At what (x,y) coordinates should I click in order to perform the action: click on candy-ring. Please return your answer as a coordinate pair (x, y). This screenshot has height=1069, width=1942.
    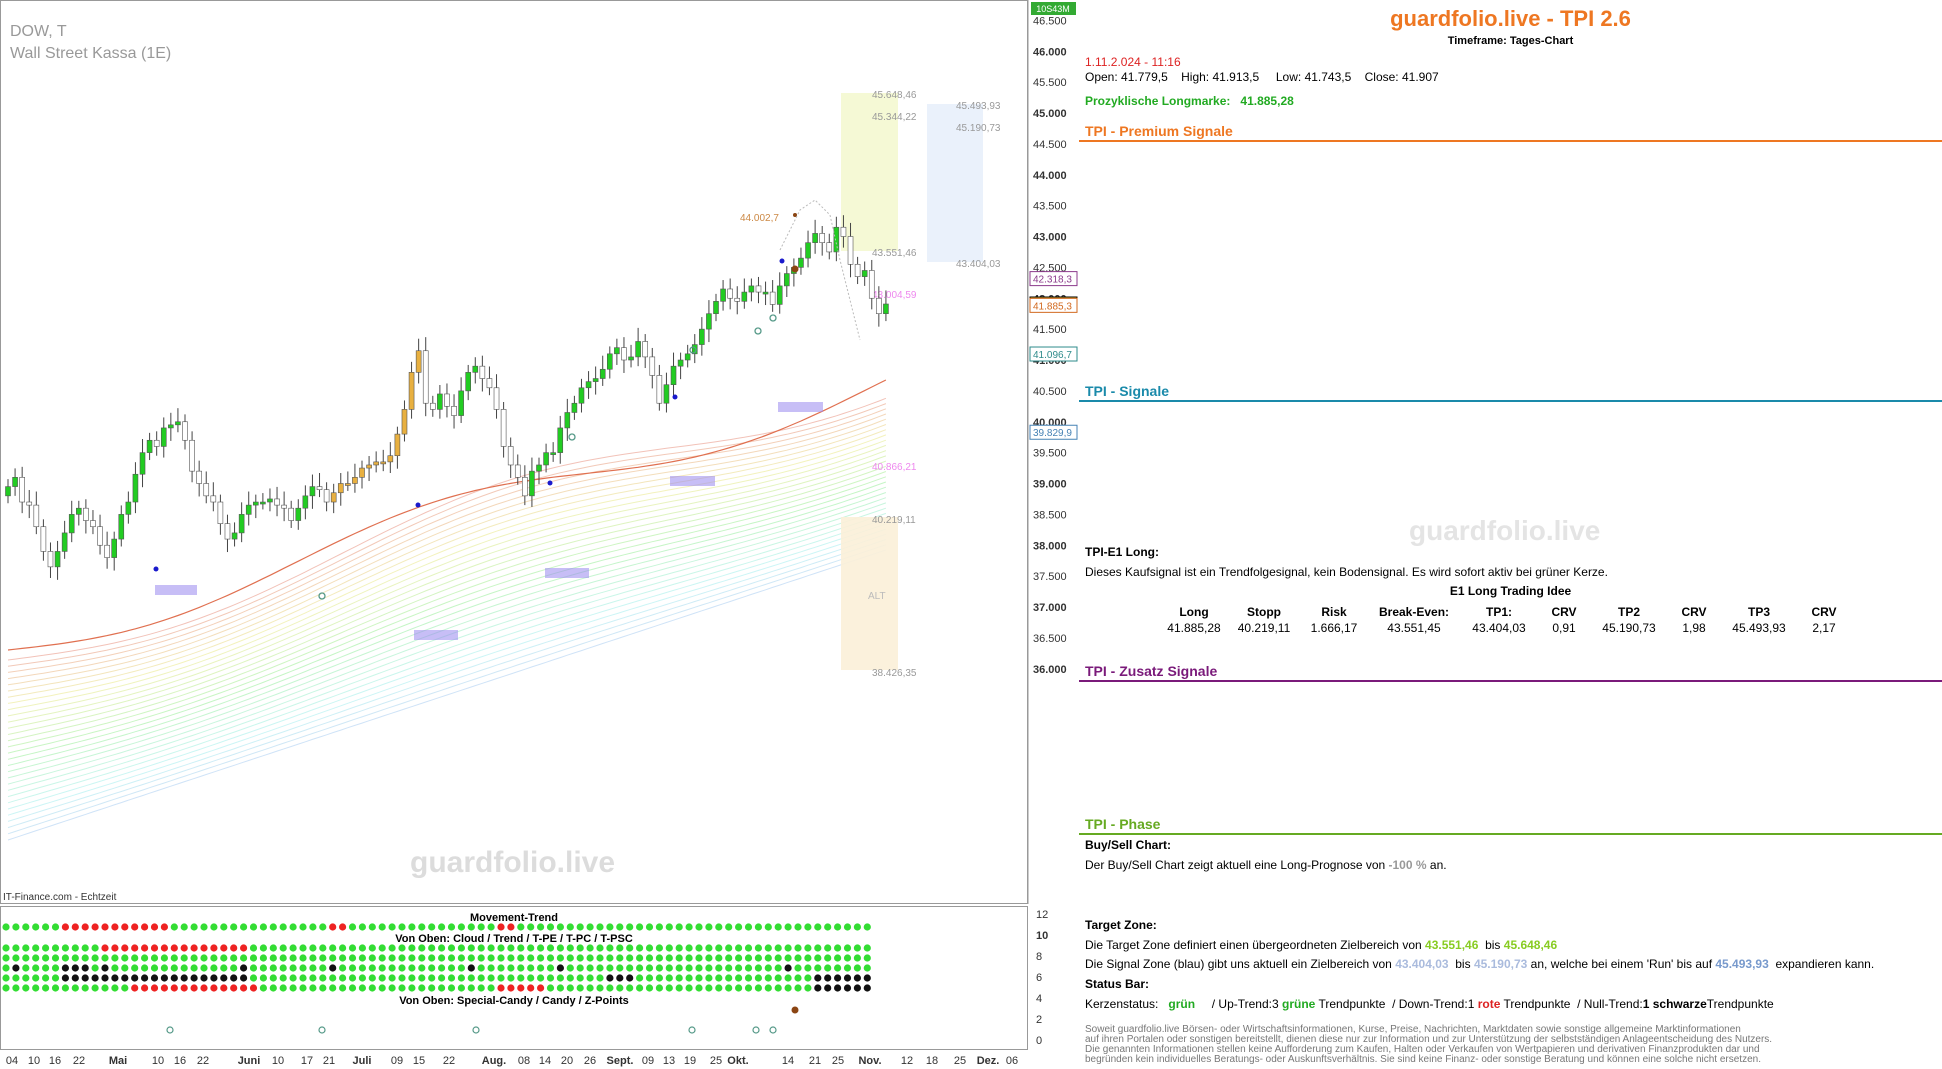
    Looking at the image, I should click on (692, 1030).